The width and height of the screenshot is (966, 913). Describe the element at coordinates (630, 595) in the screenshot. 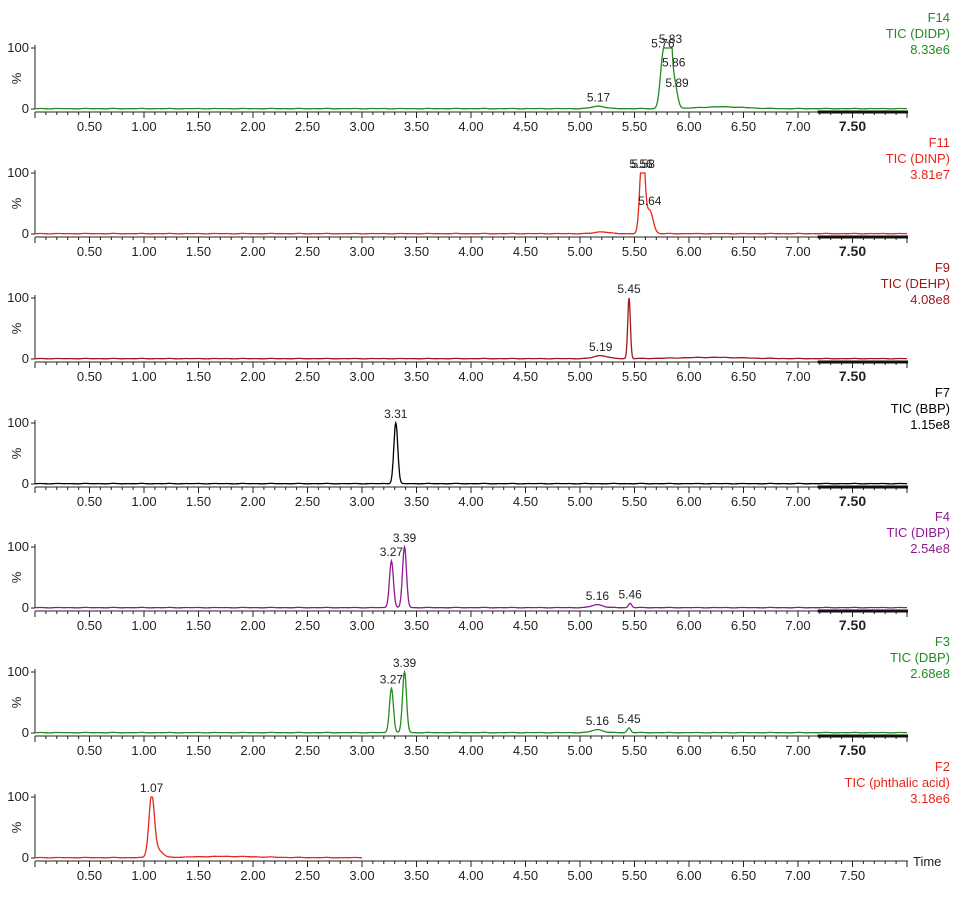

I see `peak-label: 5.46` at that location.